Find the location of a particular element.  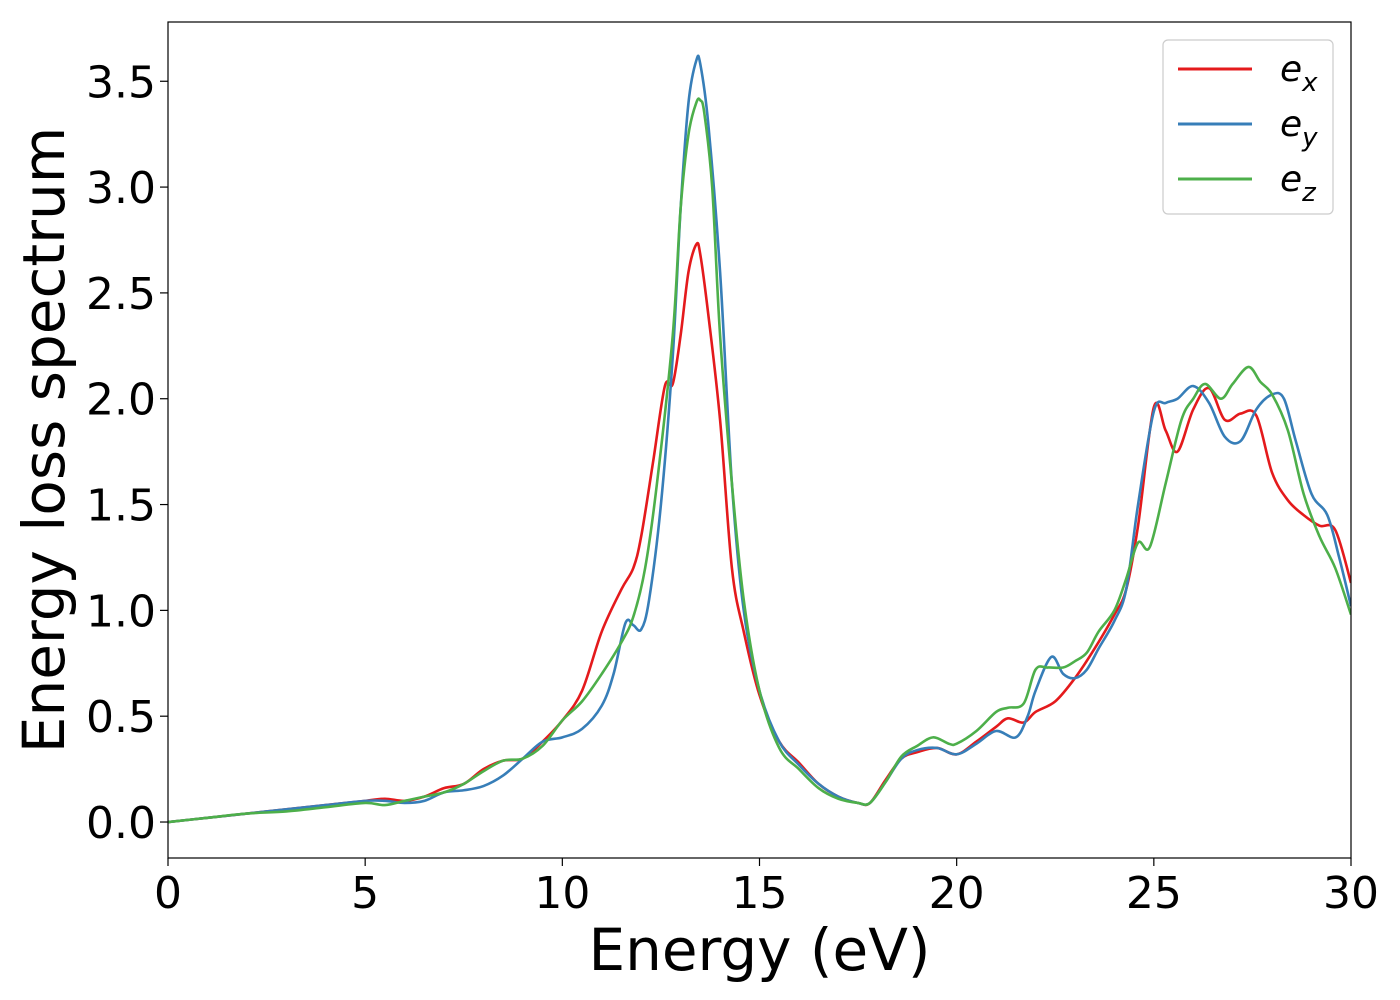

x-tick-label: 25 is located at coordinates (1154, 893).